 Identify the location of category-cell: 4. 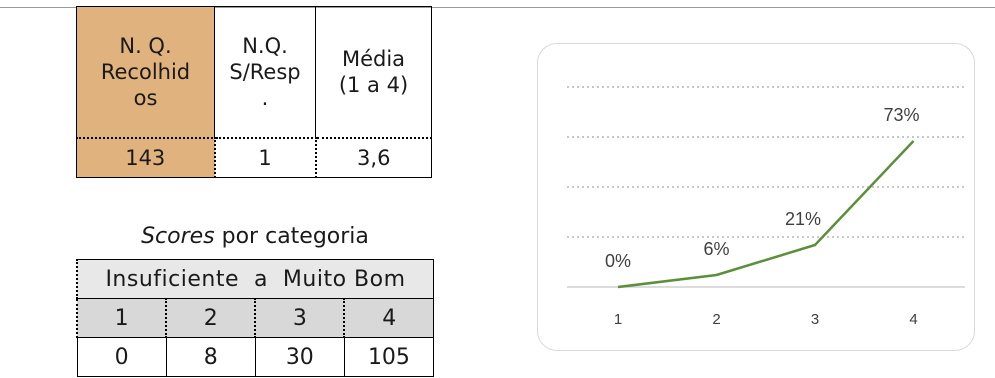
(389, 318).